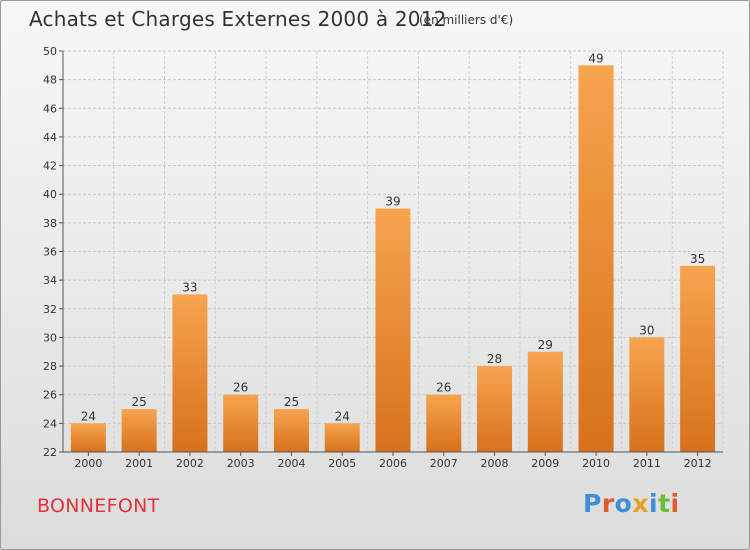 The height and width of the screenshot is (550, 750). What do you see at coordinates (50, 108) in the screenshot?
I see `y-tick-label: 46` at bounding box center [50, 108].